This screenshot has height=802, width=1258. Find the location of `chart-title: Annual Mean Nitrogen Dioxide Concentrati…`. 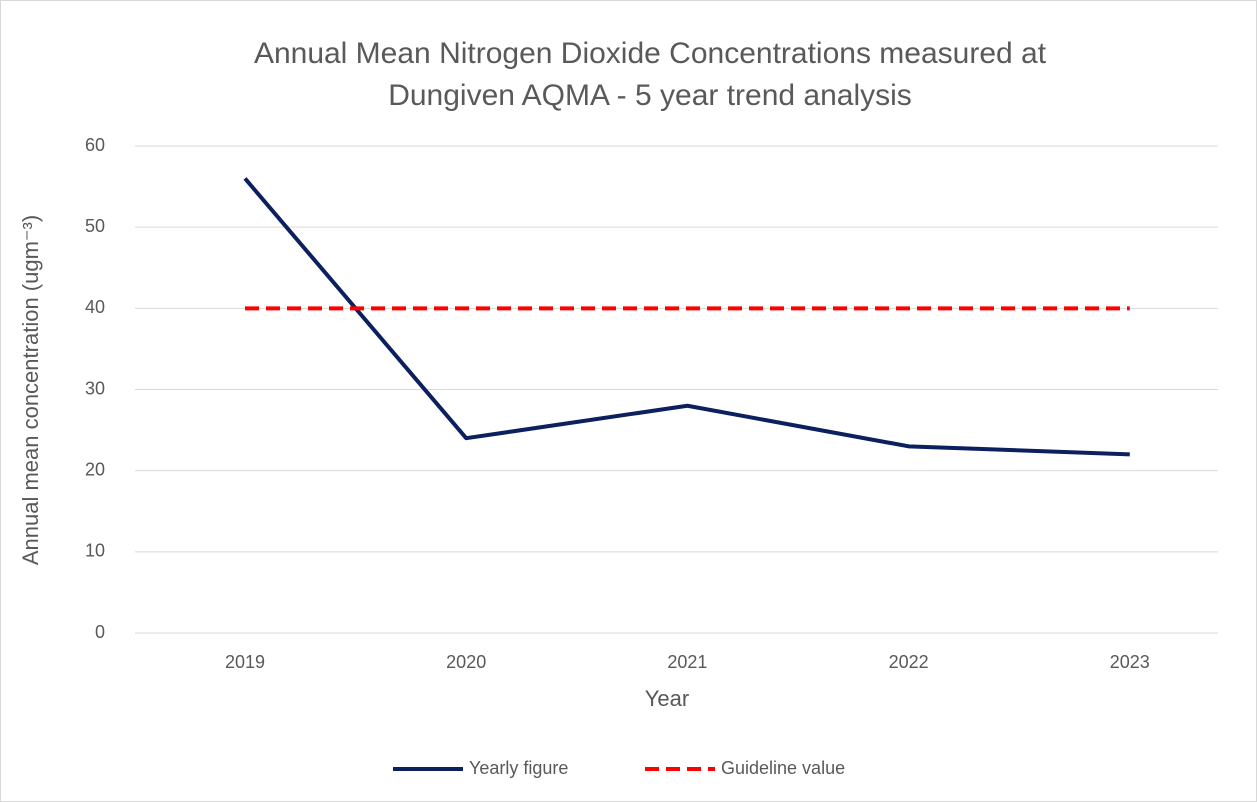

chart-title: Annual Mean Nitrogen Dioxide Concentrati… is located at coordinates (650, 53).